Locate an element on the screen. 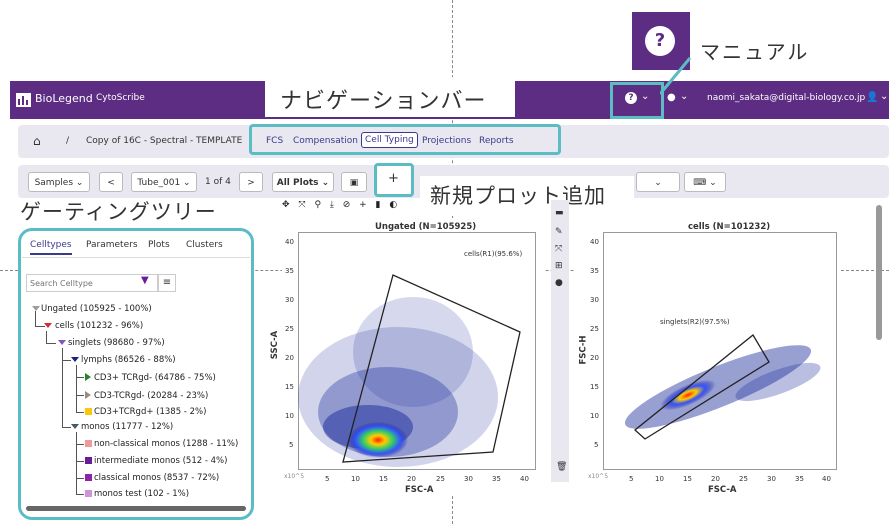  add-plot-button: + is located at coordinates (393, 178).